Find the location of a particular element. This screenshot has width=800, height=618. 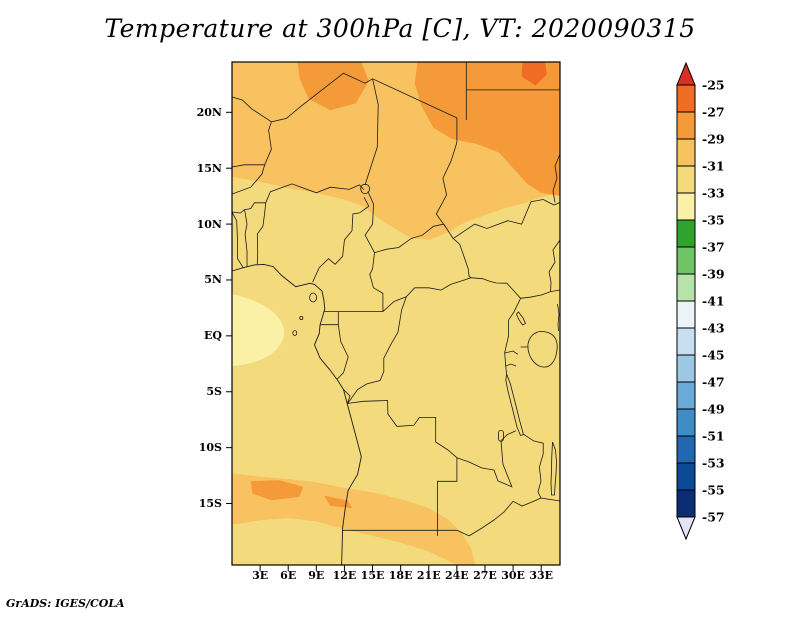

colorbar-arrow-top is located at coordinates (686, 73).